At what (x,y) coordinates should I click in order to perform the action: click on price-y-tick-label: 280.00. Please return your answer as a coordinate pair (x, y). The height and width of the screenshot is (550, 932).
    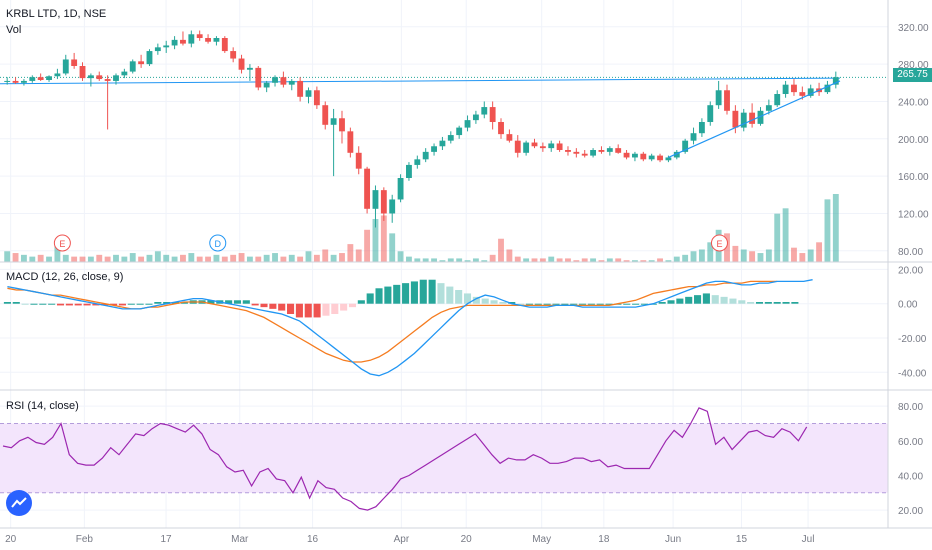
    Looking at the image, I should click on (913, 65).